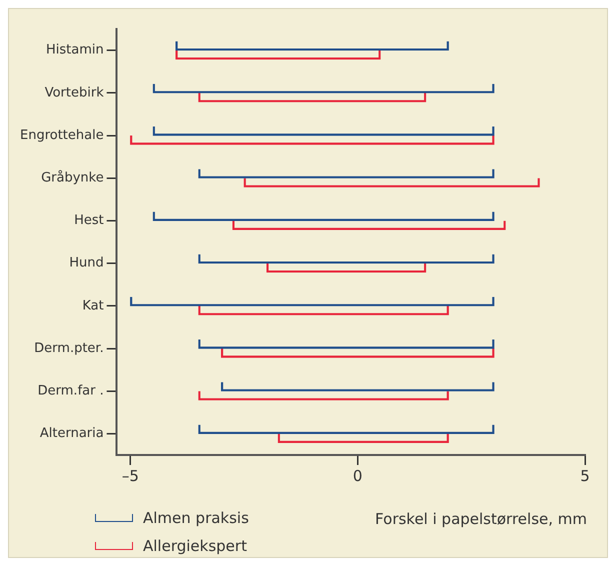  Describe the element at coordinates (357, 475) in the screenshot. I see `x-tick-label: 0` at that location.